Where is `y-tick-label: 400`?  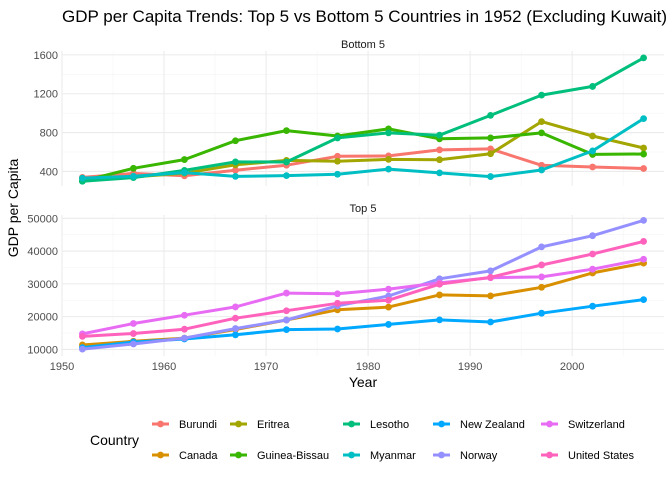 y-tick-label: 400 is located at coordinates (49, 172).